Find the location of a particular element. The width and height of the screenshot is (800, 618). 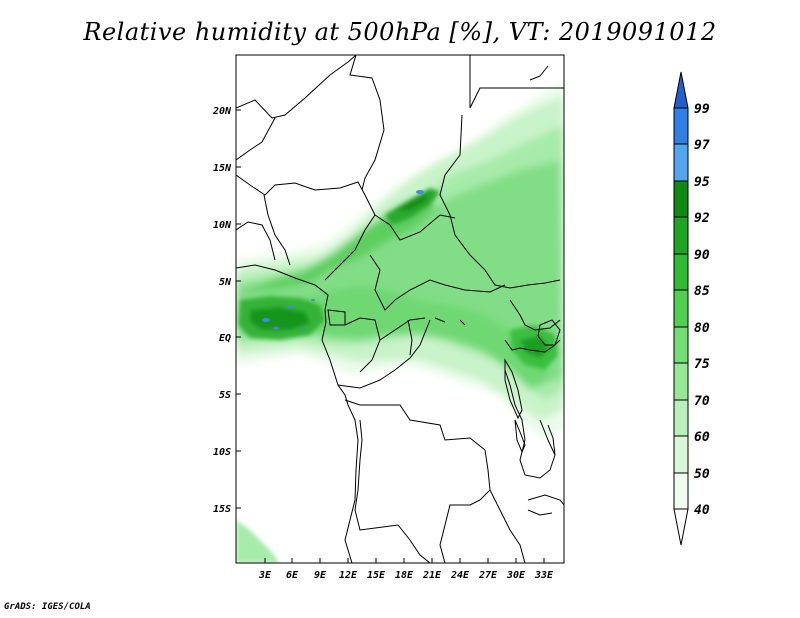

colorbar-label: 99 is located at coordinates (702, 109).